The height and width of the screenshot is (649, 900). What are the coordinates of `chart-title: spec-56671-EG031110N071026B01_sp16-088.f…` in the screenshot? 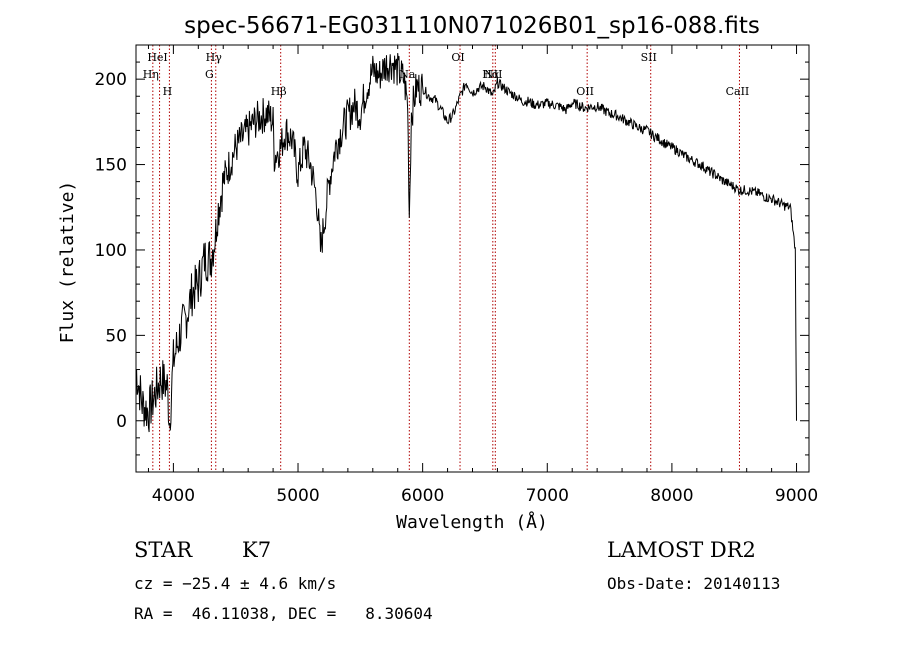 It's located at (472, 26).